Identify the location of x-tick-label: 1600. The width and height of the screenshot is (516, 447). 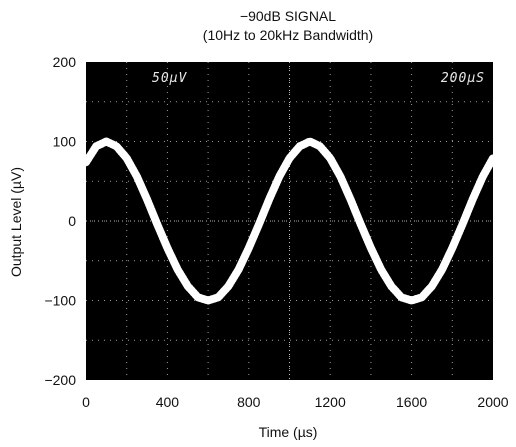
(411, 402).